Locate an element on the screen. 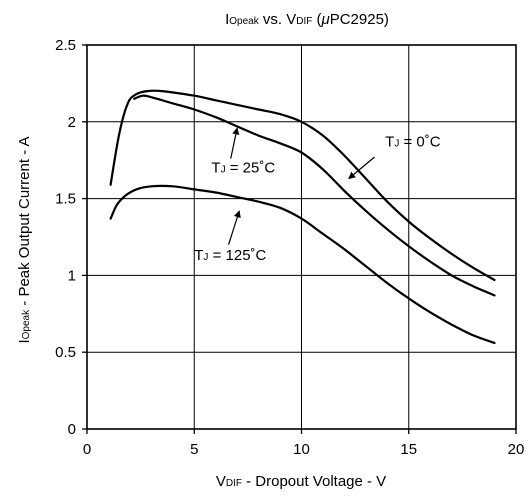  series-label: TJ = 0˚C is located at coordinates (413, 141).